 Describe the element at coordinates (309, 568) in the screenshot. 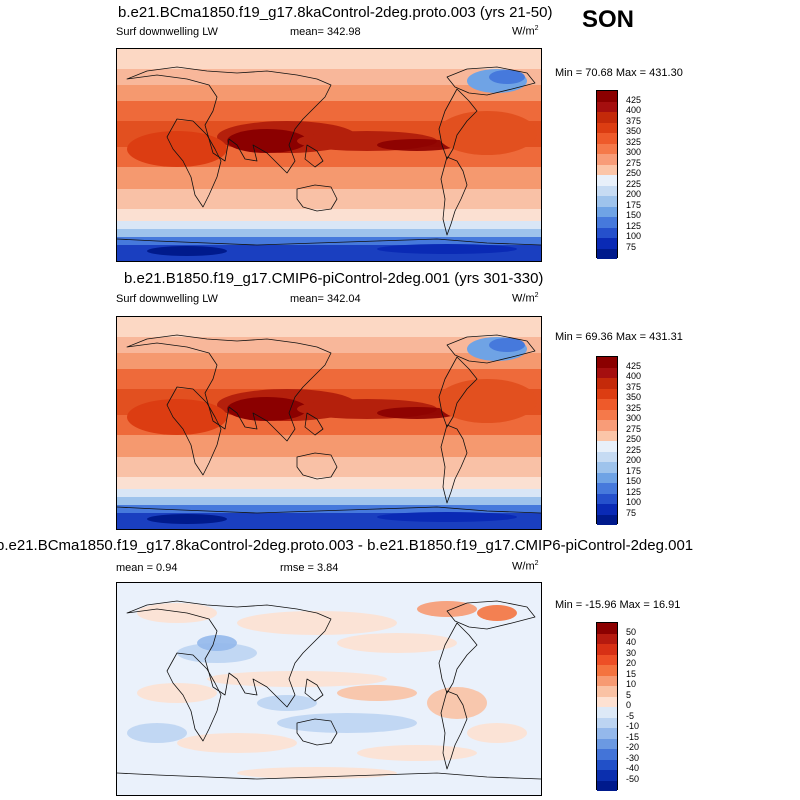

I see `panel3-rmse-label: rmse = 3.84` at that location.